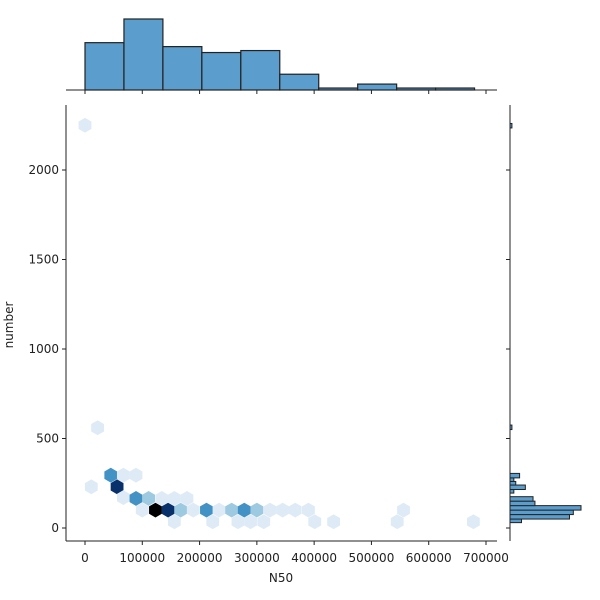  Describe the element at coordinates (85, 558) in the screenshot. I see `x-tick-label: 0` at that location.